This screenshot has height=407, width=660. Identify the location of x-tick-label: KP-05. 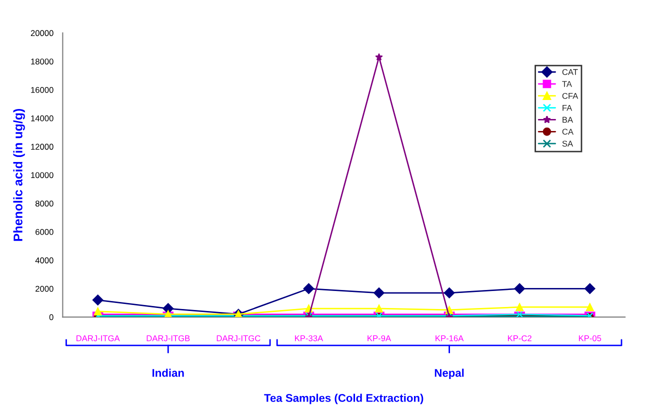
(590, 338).